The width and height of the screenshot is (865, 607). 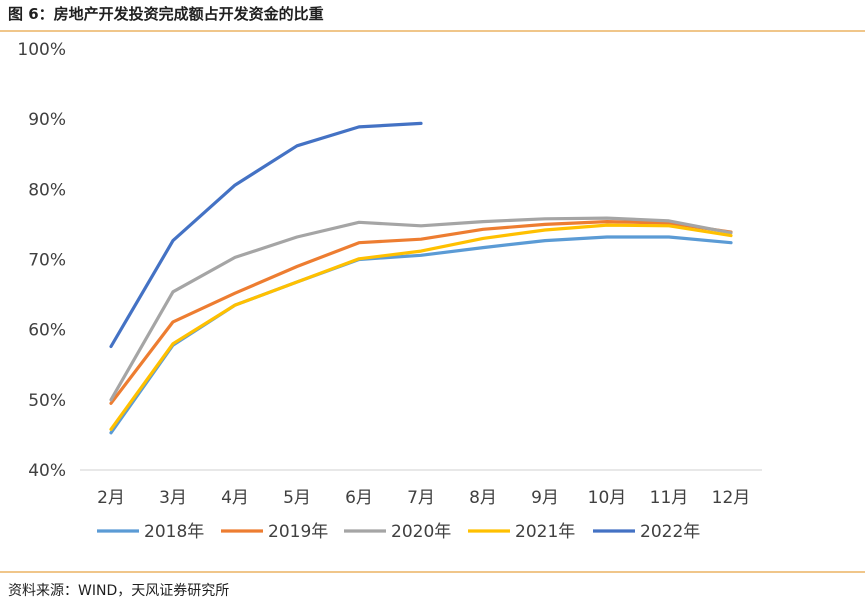 I want to click on x-tick-label: 6月, so click(x=359, y=498).